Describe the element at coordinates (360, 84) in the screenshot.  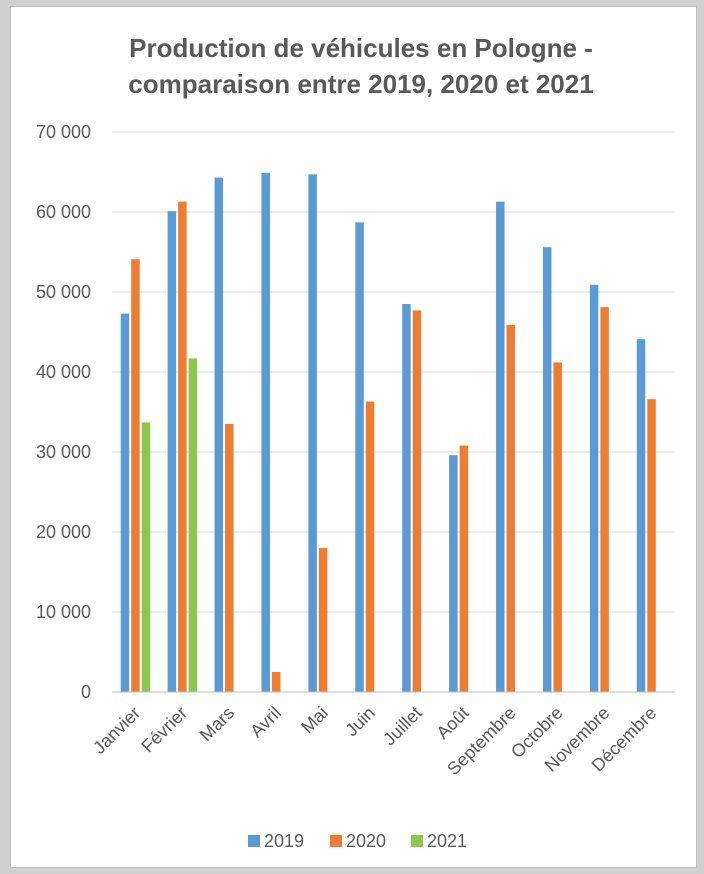
I see `chart-title-line-2: comparaison entre 2019, 2020 et 2021` at that location.